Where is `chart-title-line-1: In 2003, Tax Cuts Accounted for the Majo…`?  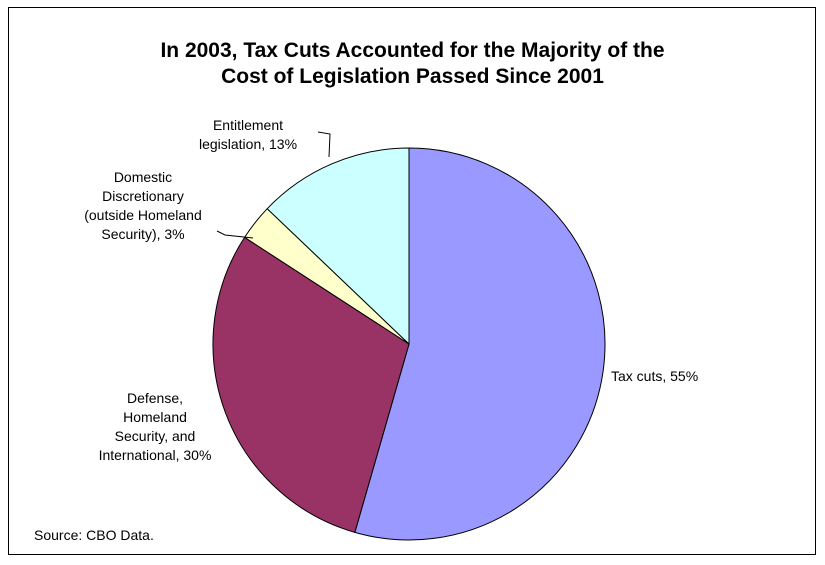 chart-title-line-1: In 2003, Tax Cuts Accounted for the Majo… is located at coordinates (412, 50).